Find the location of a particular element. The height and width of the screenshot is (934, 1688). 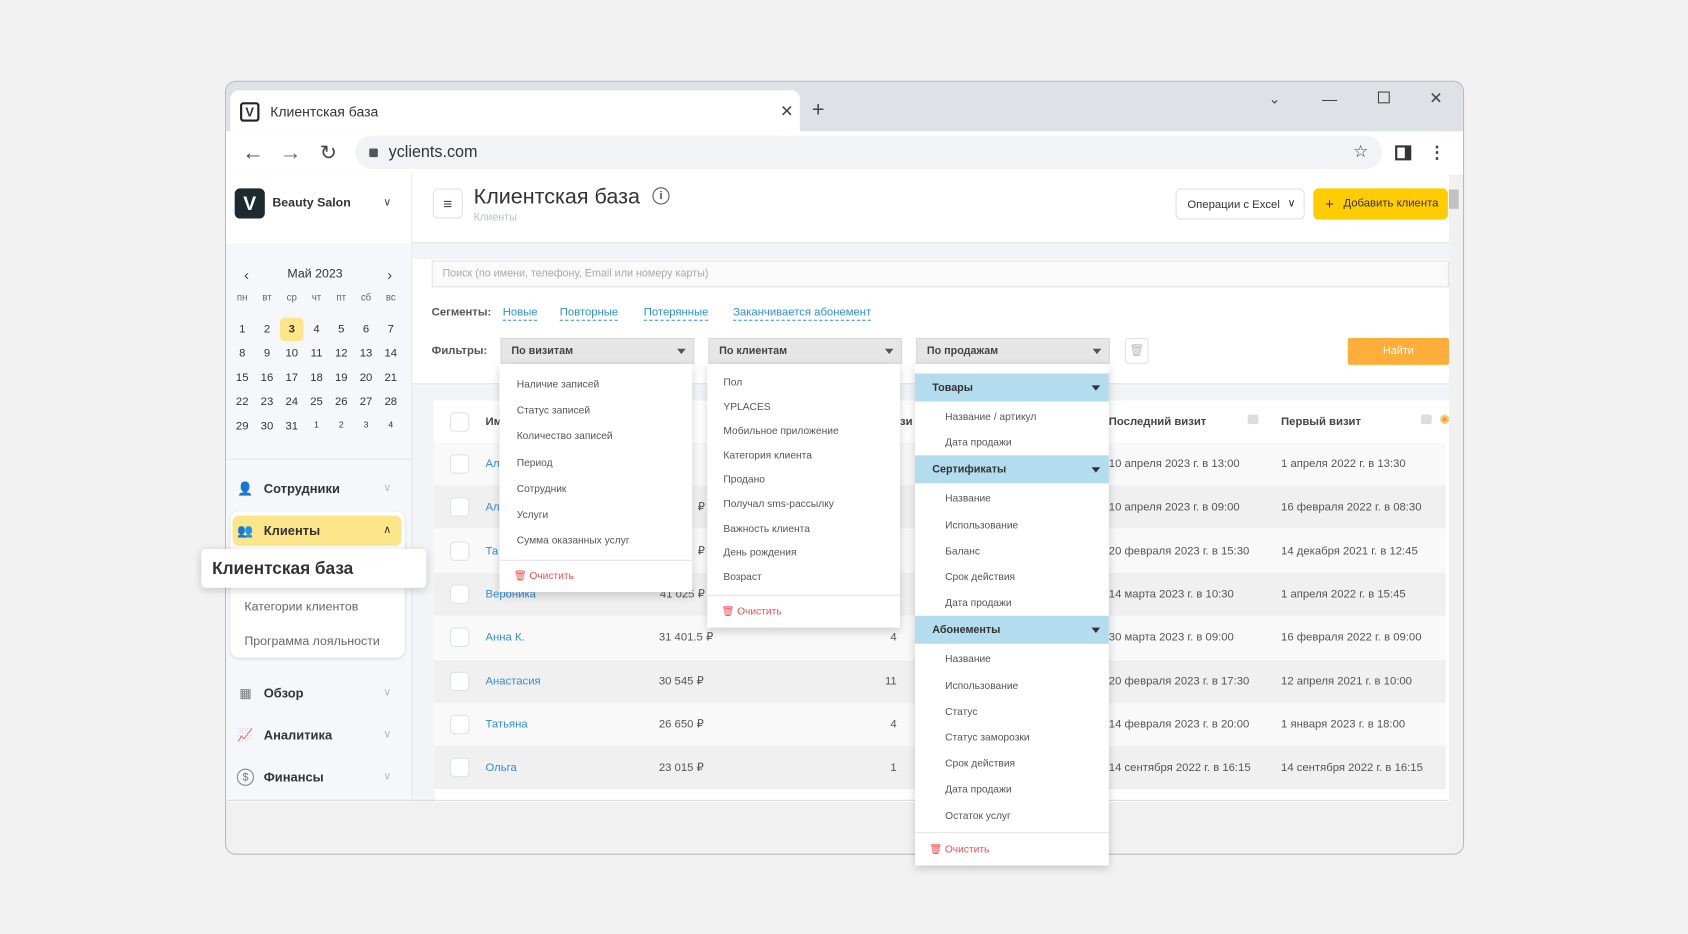

filter-select-0: По визитам is located at coordinates (597, 351).